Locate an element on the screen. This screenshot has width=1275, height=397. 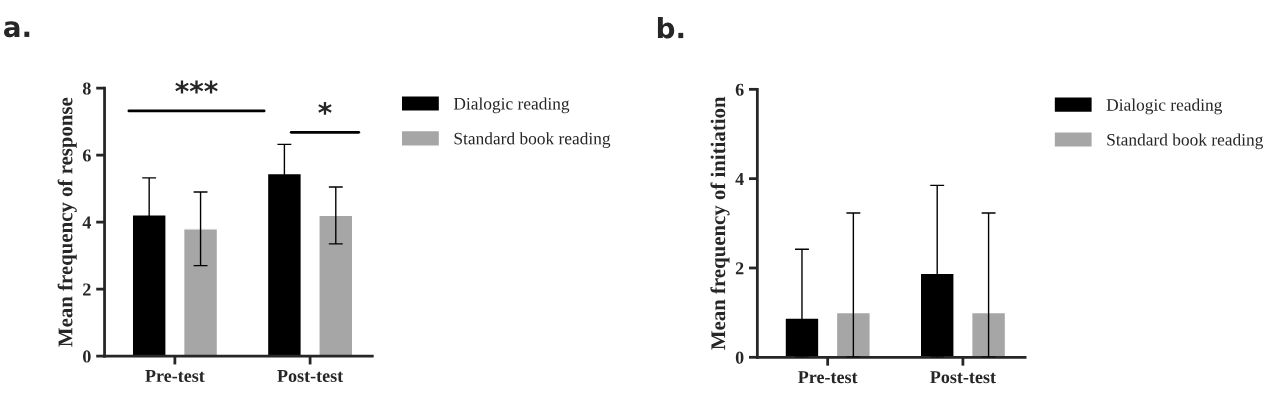
y-tick-label: 8 is located at coordinates (86, 88).